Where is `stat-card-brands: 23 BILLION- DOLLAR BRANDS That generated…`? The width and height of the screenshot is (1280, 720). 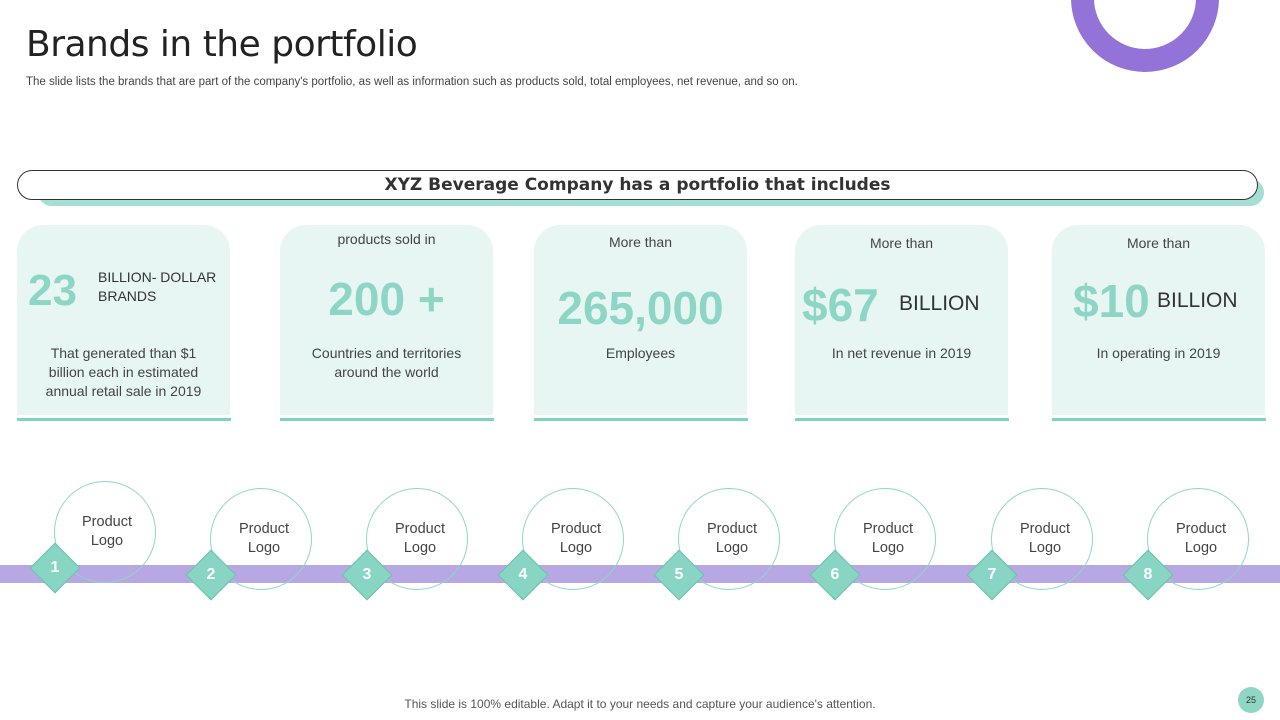 stat-card-brands: 23 BILLION- DOLLAR BRANDS That generated… is located at coordinates (123, 320).